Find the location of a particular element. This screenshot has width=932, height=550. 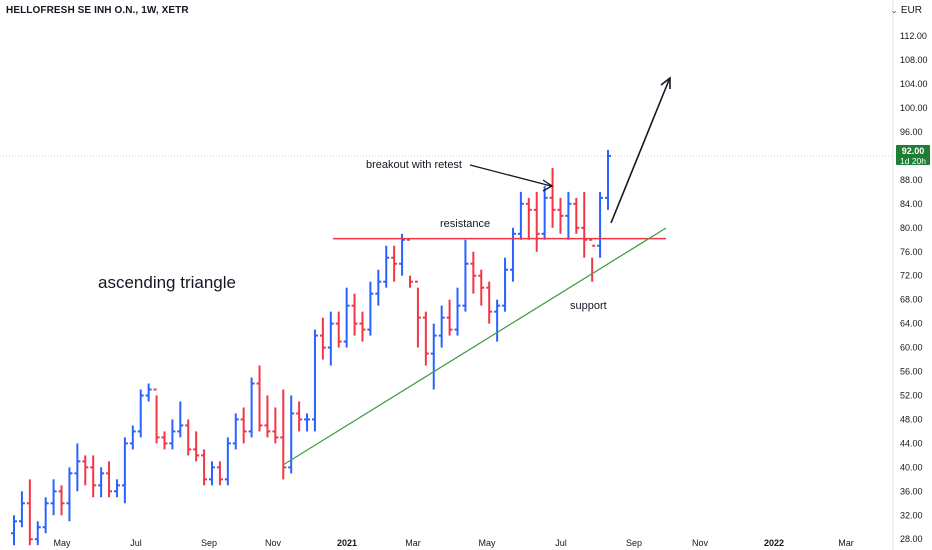

annotation-ascending-triangle: ascending triangle is located at coordinates (167, 282).